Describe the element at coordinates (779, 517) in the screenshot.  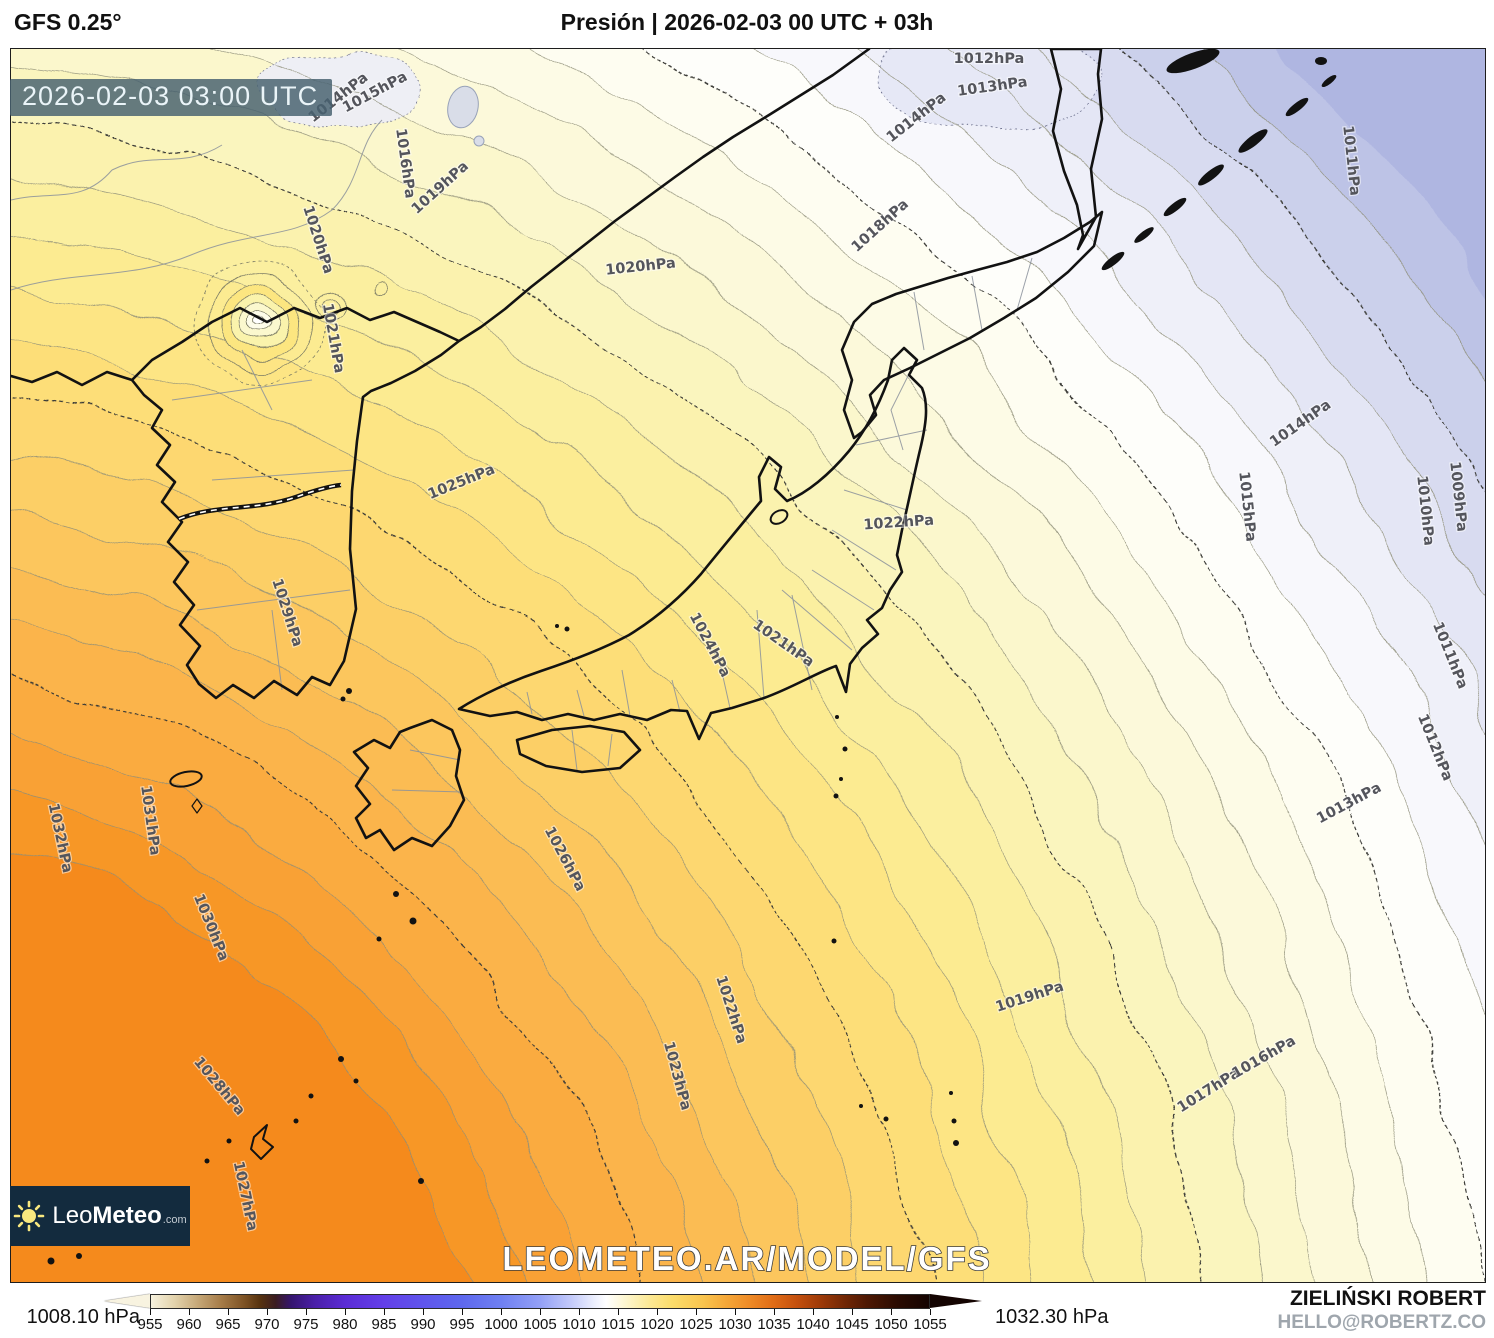
I see `island-sado` at that location.